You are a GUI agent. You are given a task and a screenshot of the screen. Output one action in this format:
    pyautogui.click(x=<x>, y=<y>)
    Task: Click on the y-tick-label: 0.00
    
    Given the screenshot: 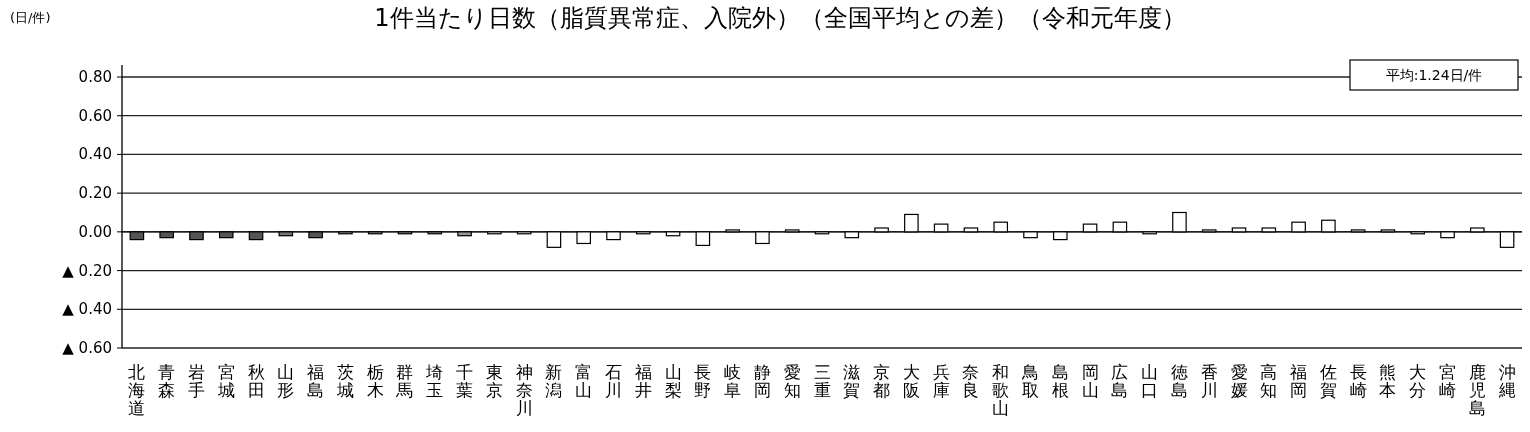 What is the action you would take?
    pyautogui.click(x=95, y=231)
    